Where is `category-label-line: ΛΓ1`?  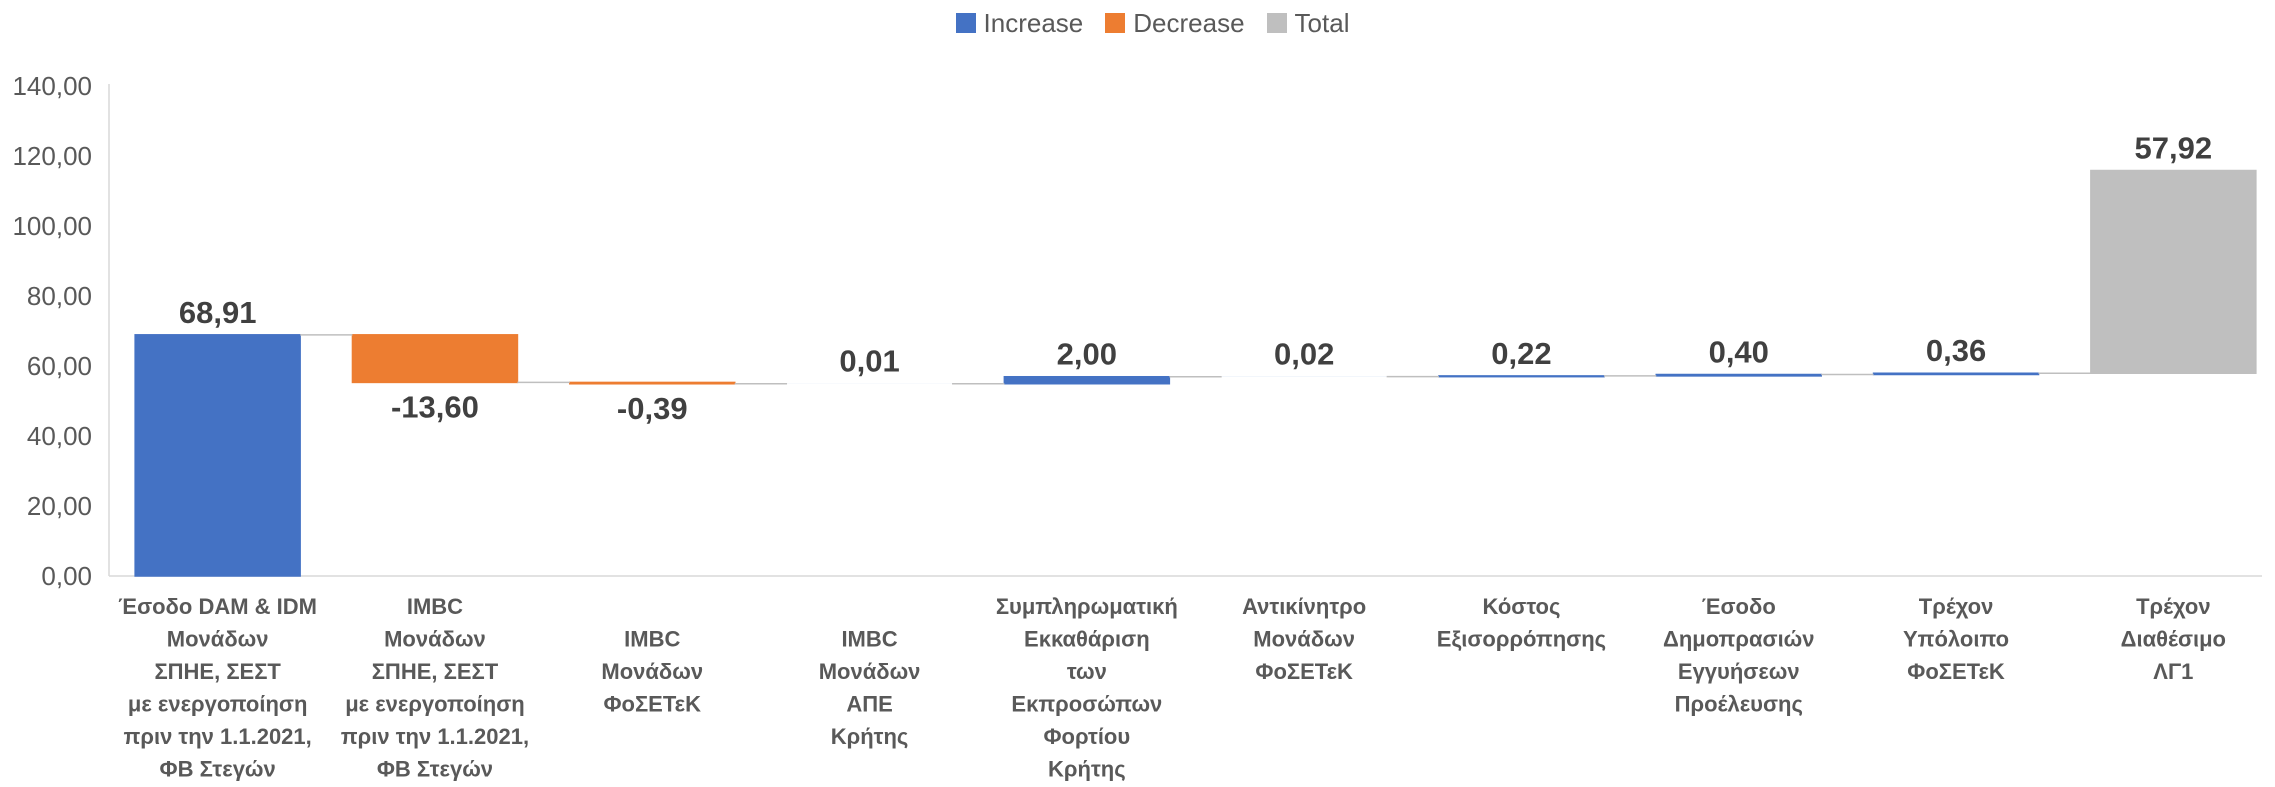 category-label-line: ΛΓ1 is located at coordinates (2173, 671).